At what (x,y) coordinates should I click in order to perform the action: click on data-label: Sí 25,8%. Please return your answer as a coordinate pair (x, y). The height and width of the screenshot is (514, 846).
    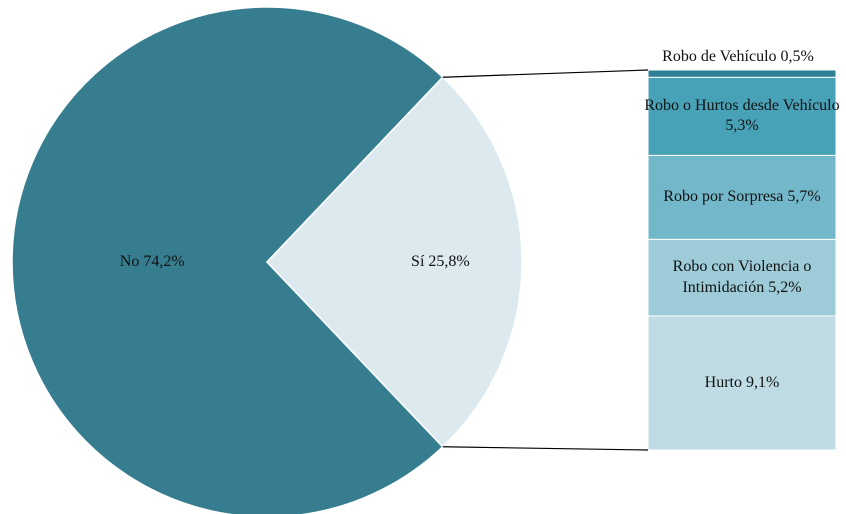
    Looking at the image, I should click on (440, 262).